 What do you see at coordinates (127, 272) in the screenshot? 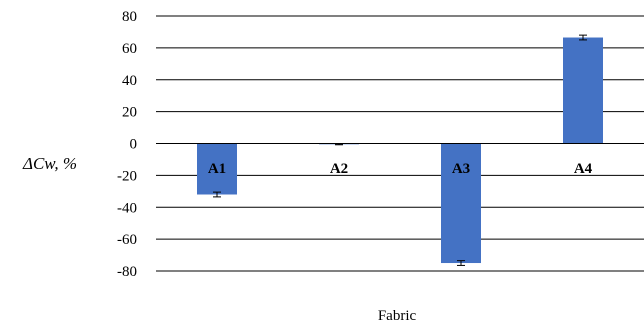
I see `y-tick-label: -80` at bounding box center [127, 272].